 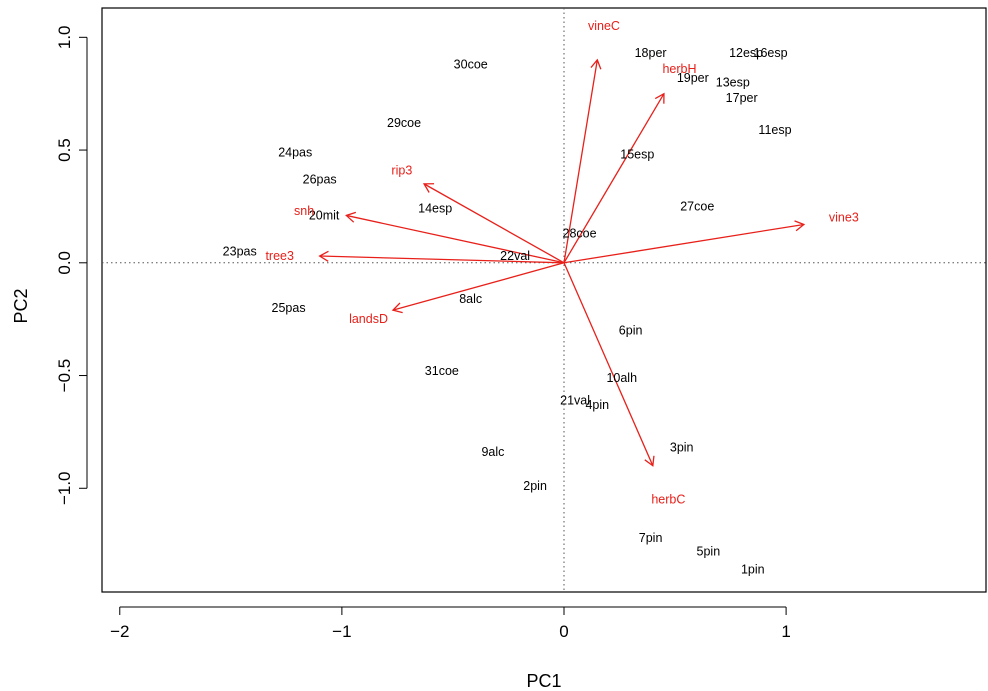 I want to click on y-tick-label: 0.0, so click(x=64, y=263).